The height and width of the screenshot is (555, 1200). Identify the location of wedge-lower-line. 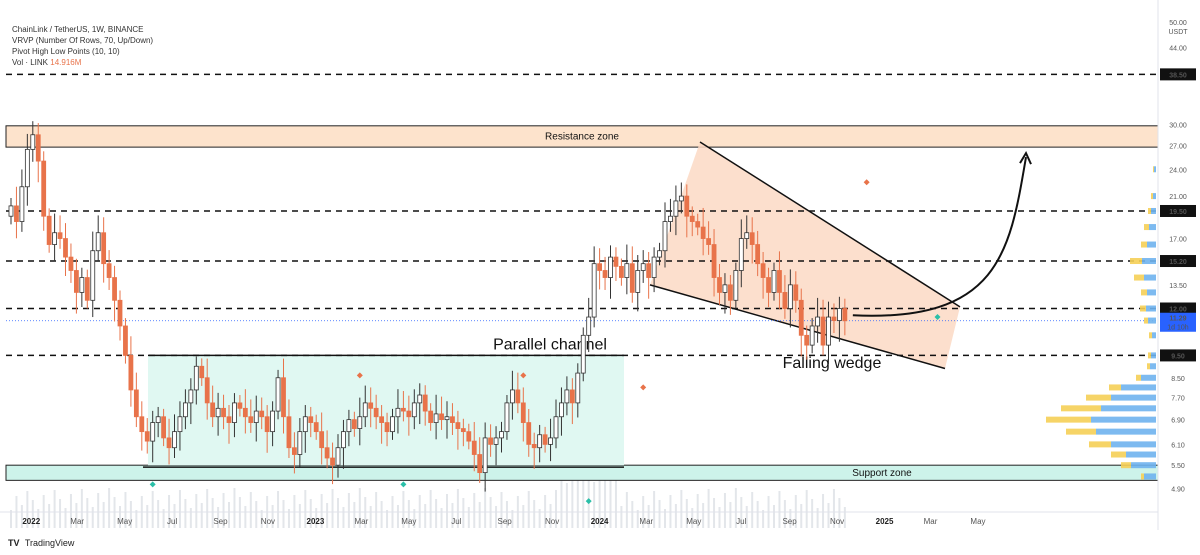
(797, 327).